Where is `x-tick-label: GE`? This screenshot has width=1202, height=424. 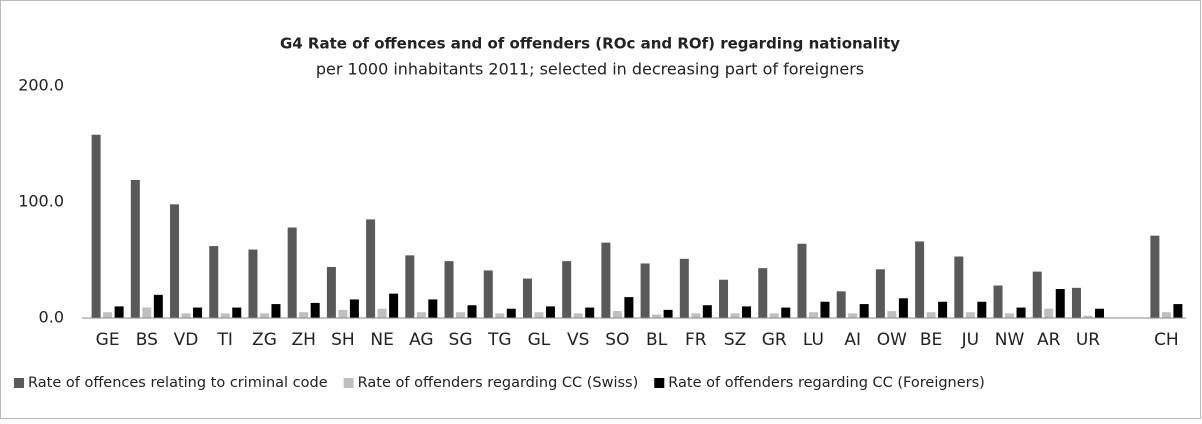 x-tick-label: GE is located at coordinates (108, 340).